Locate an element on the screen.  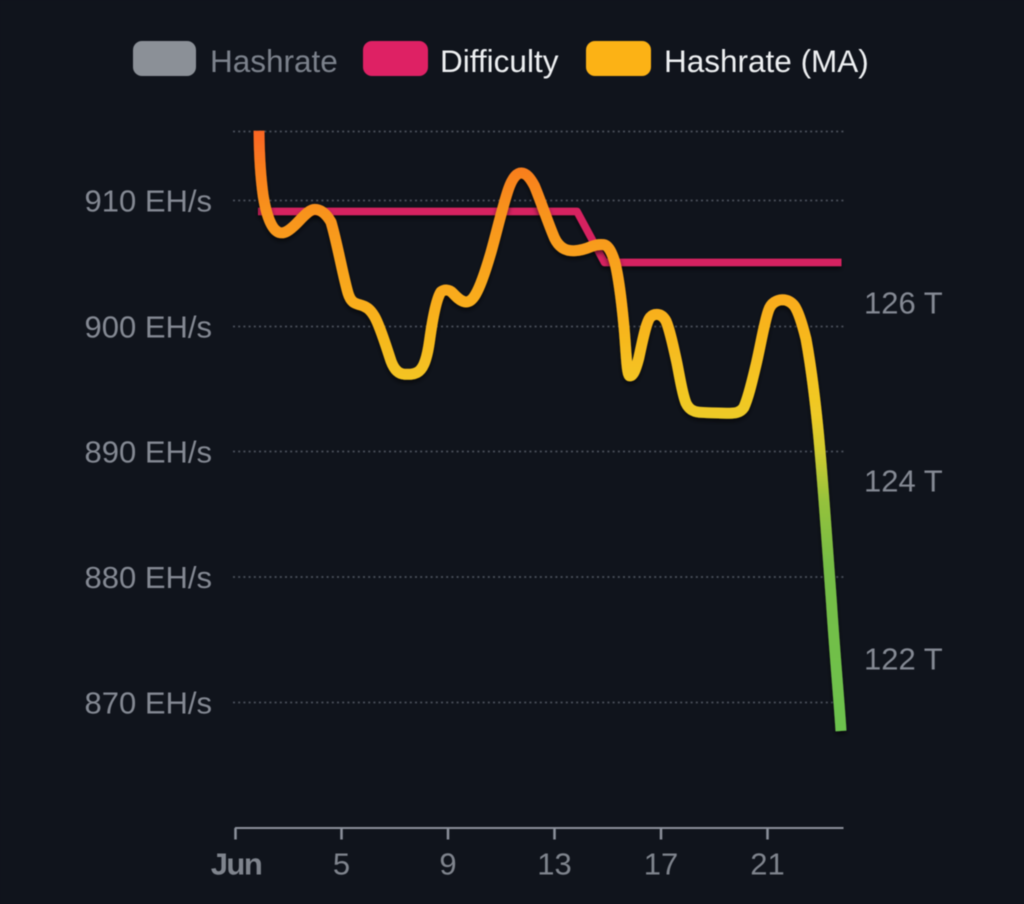
svg-text: 17 is located at coordinates (661, 864).